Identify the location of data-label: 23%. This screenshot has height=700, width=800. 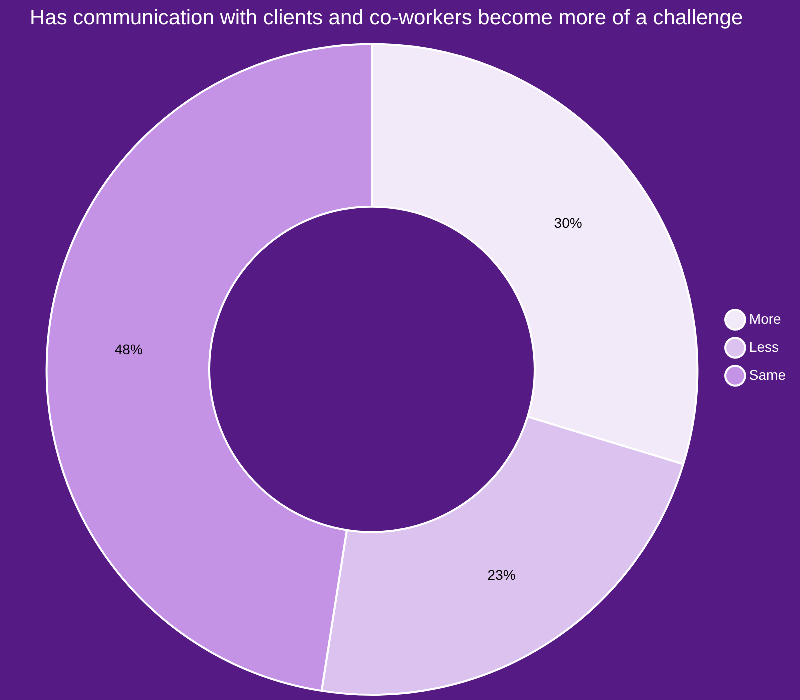
(502, 575).